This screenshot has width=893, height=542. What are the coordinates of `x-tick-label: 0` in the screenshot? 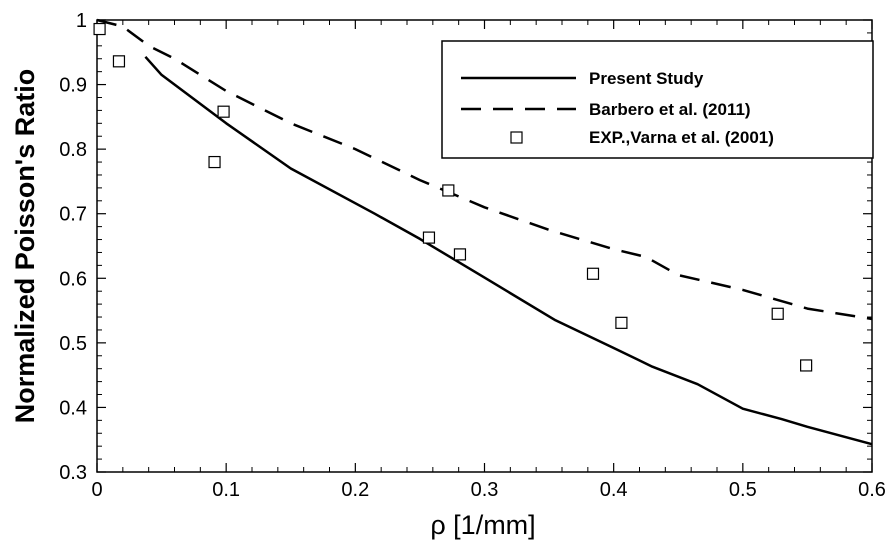 It's located at (96, 490).